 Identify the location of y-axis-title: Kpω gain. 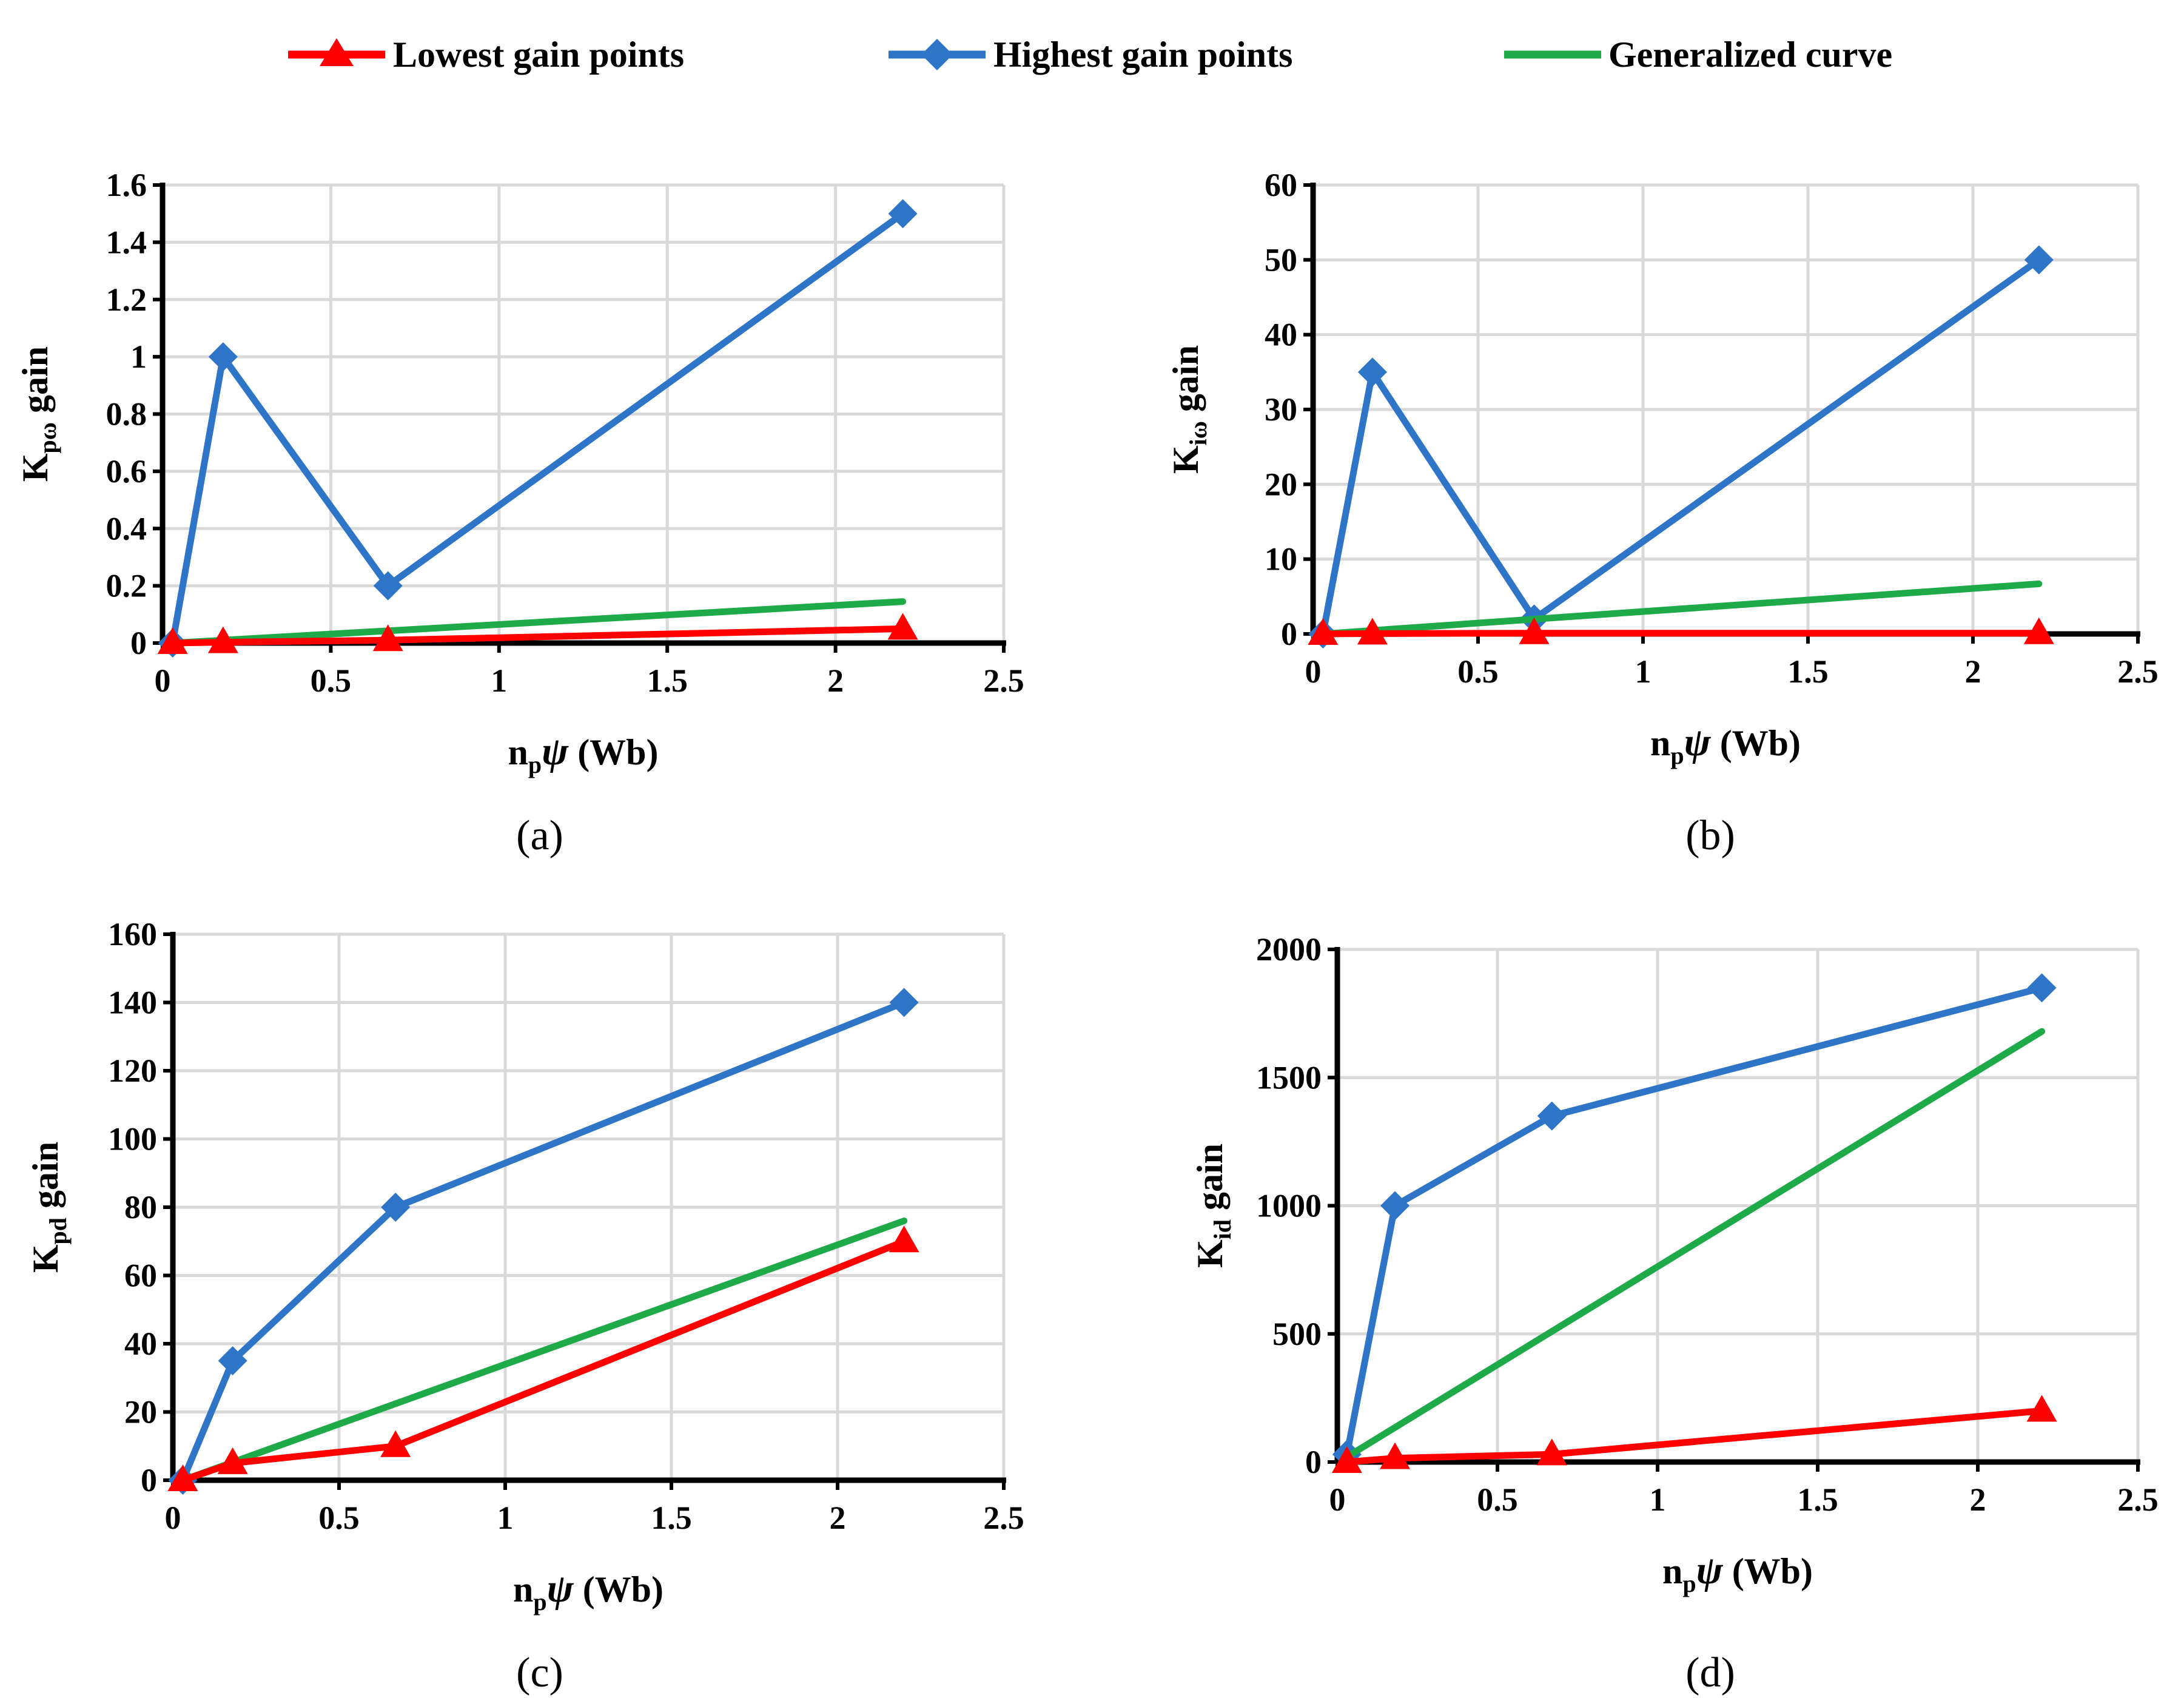
(38, 414).